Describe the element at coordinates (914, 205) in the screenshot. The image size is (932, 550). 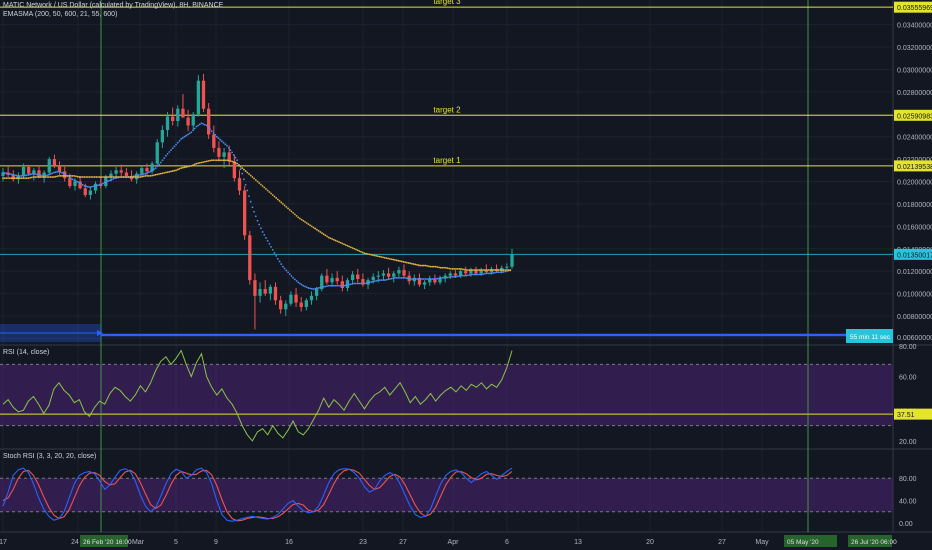
I see `price-axis-label: 0.01800000` at that location.